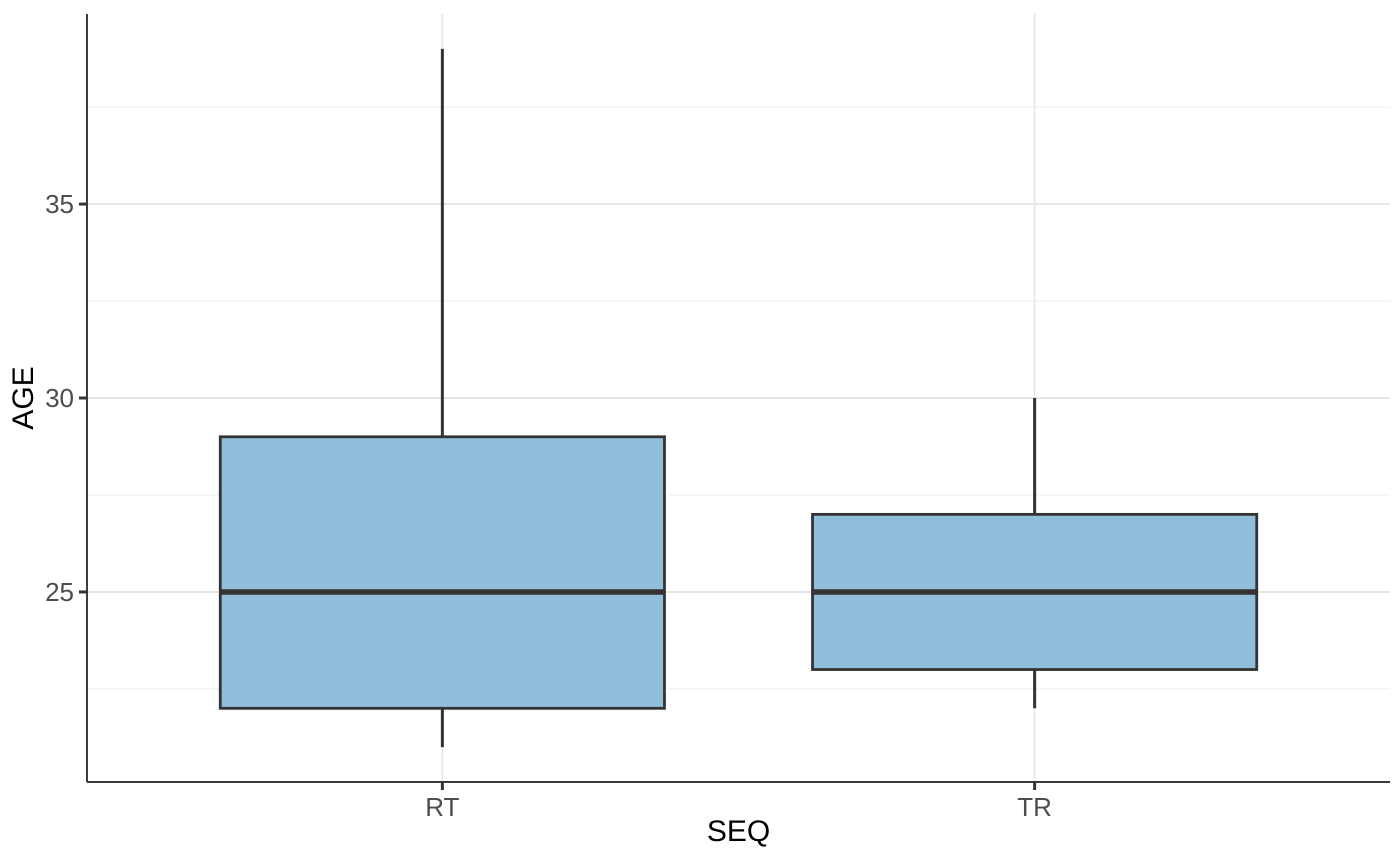  What do you see at coordinates (442, 807) in the screenshot?
I see `x-tick-label: RT` at bounding box center [442, 807].